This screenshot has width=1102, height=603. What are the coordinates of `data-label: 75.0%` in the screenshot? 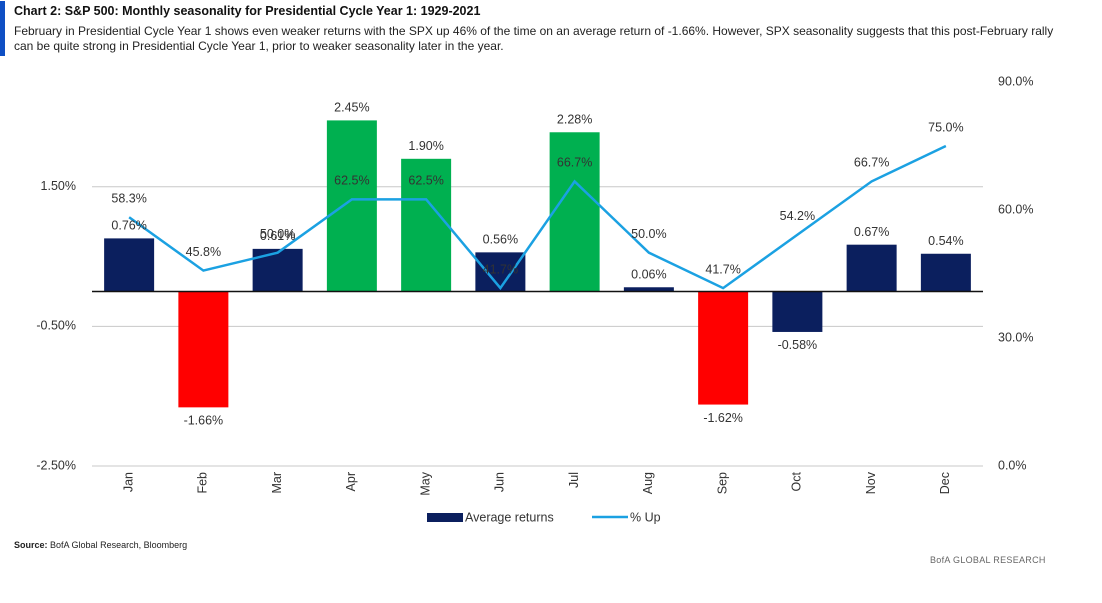 It's located at (945, 127).